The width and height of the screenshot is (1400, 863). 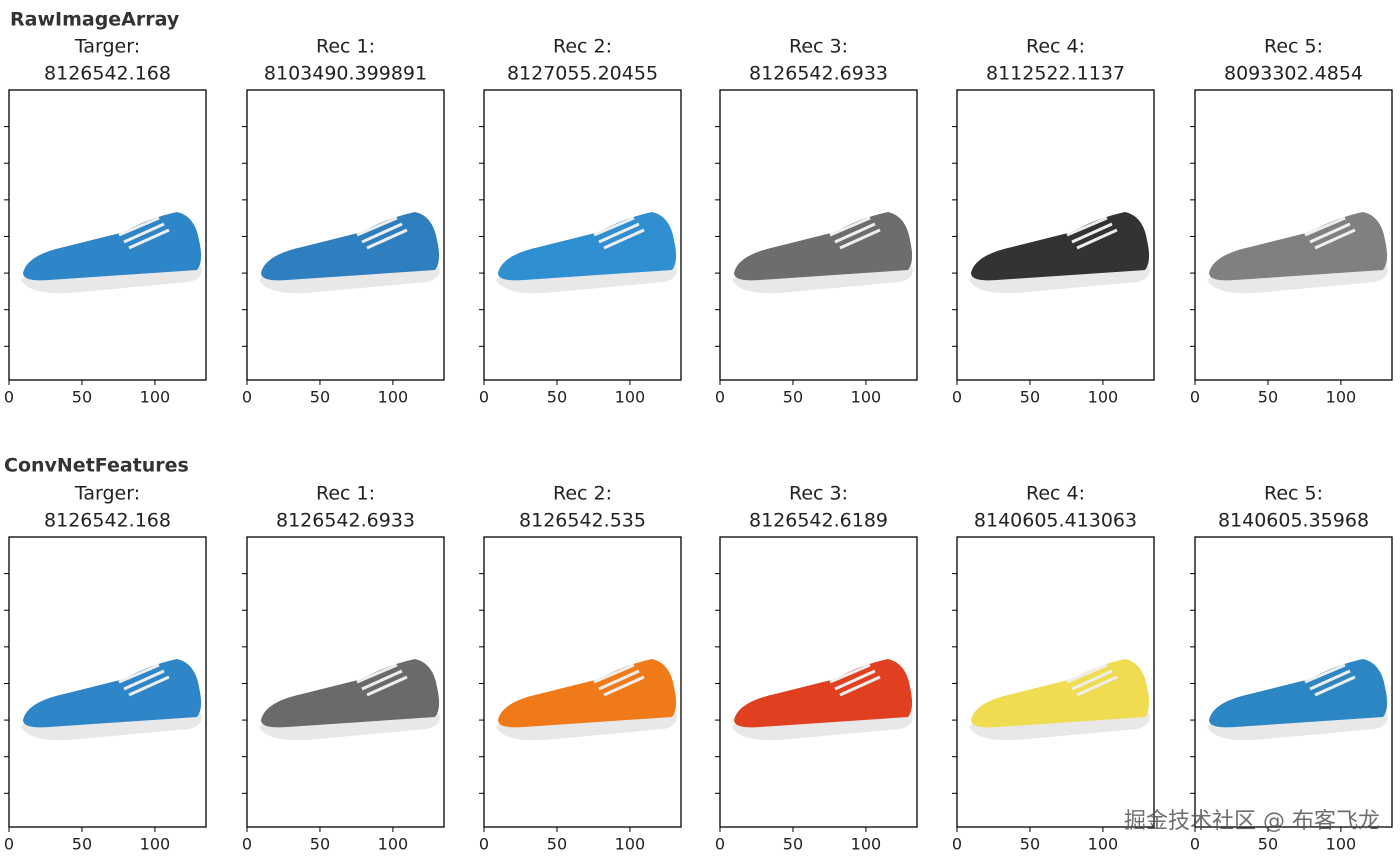 I want to click on panel-value: 8103490.399891, so click(x=345, y=74).